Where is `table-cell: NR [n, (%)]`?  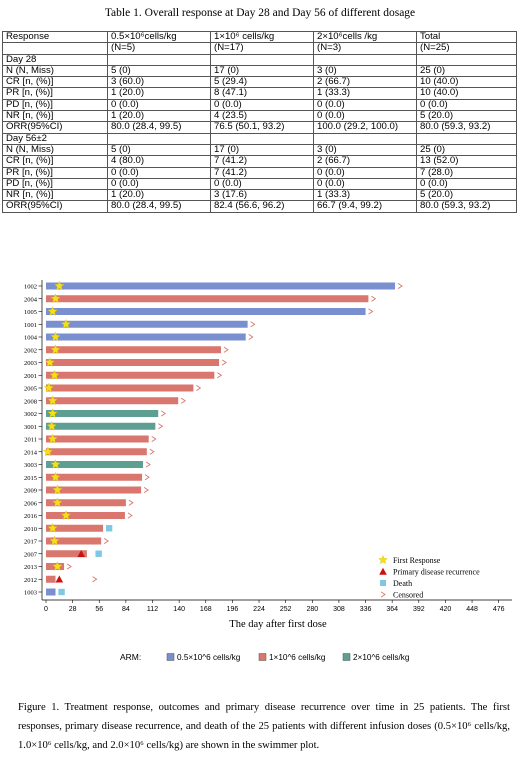
table-cell: NR [n, (%)] is located at coordinates (55, 116).